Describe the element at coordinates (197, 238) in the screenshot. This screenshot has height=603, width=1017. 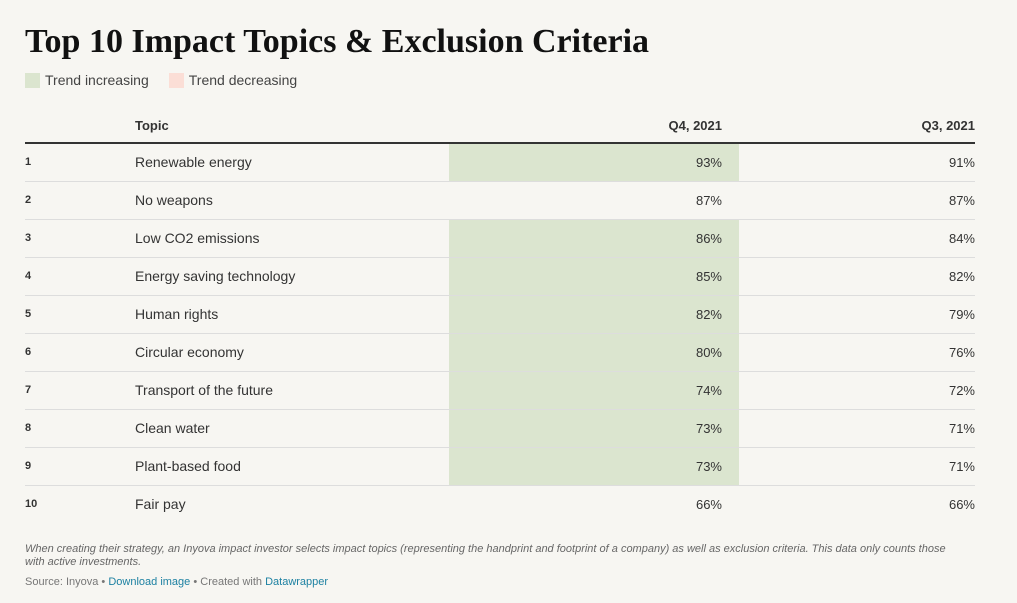
I see `topic-cell: Low CO2 emissions` at that location.